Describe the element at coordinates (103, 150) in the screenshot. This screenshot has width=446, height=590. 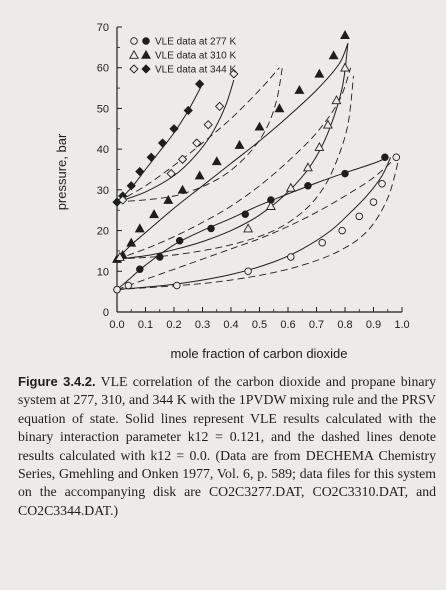
I see `y-tick-label: 40` at that location.